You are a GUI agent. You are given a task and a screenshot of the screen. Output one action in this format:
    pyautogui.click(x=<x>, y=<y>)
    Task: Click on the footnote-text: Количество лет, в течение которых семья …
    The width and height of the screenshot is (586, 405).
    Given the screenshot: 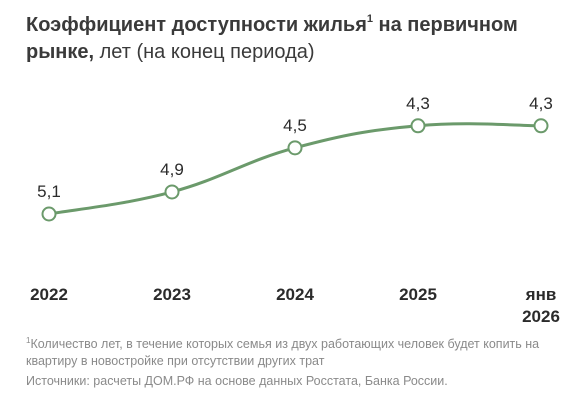 What is the action you would take?
    pyautogui.click(x=283, y=352)
    